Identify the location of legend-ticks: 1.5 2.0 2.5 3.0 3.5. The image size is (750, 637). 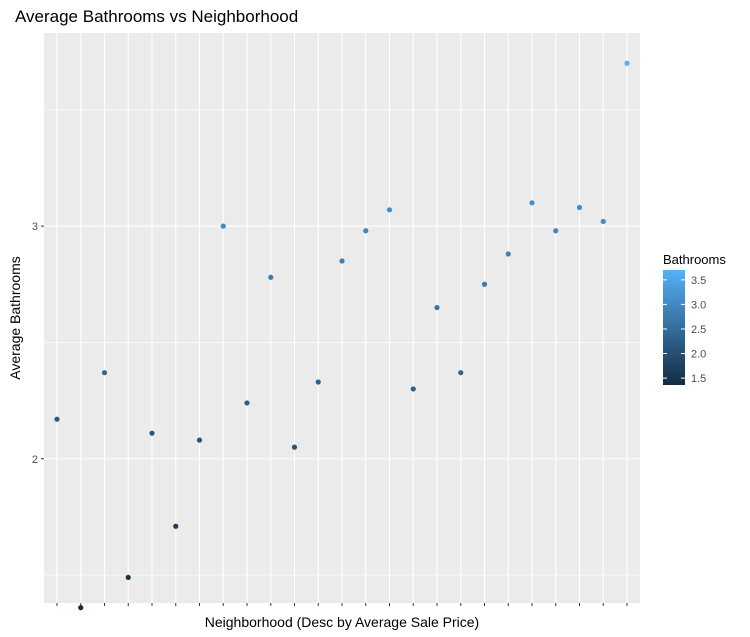
(684, 330).